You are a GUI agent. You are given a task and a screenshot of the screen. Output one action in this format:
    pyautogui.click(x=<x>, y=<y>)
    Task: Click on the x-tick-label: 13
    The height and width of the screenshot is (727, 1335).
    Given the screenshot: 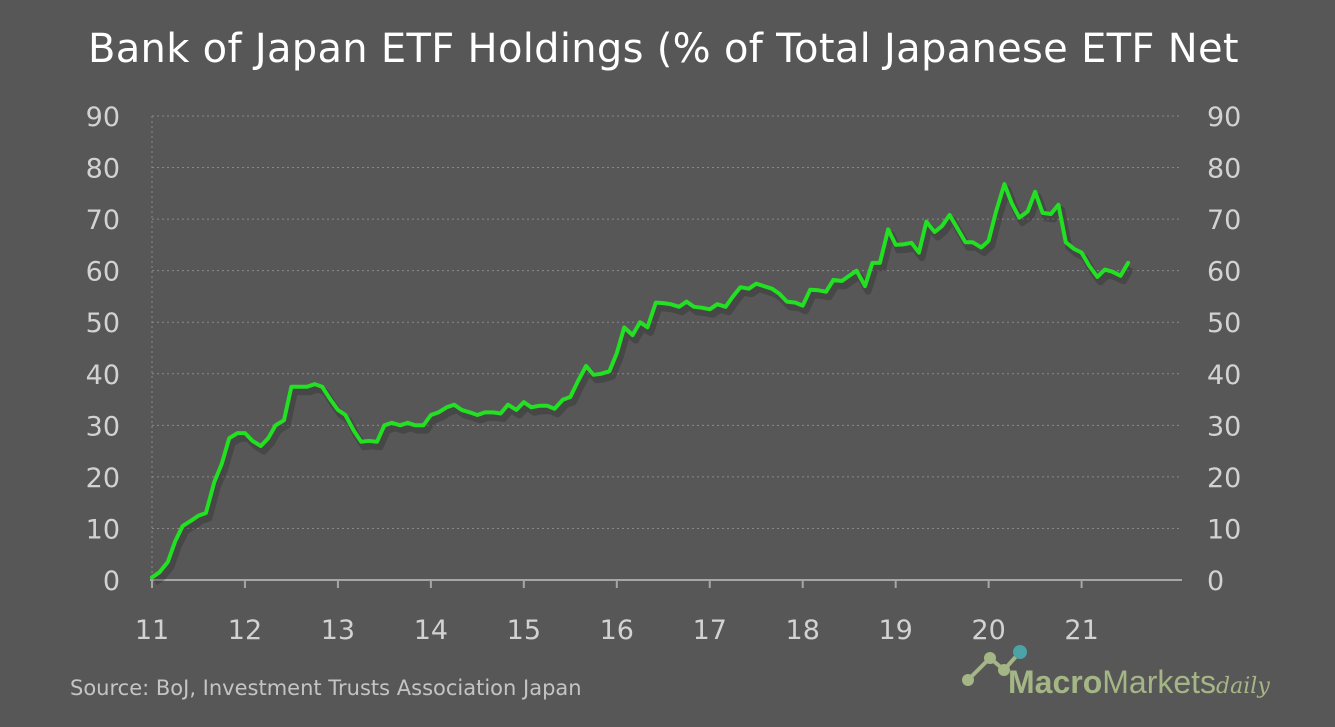 What is the action you would take?
    pyautogui.click(x=338, y=630)
    